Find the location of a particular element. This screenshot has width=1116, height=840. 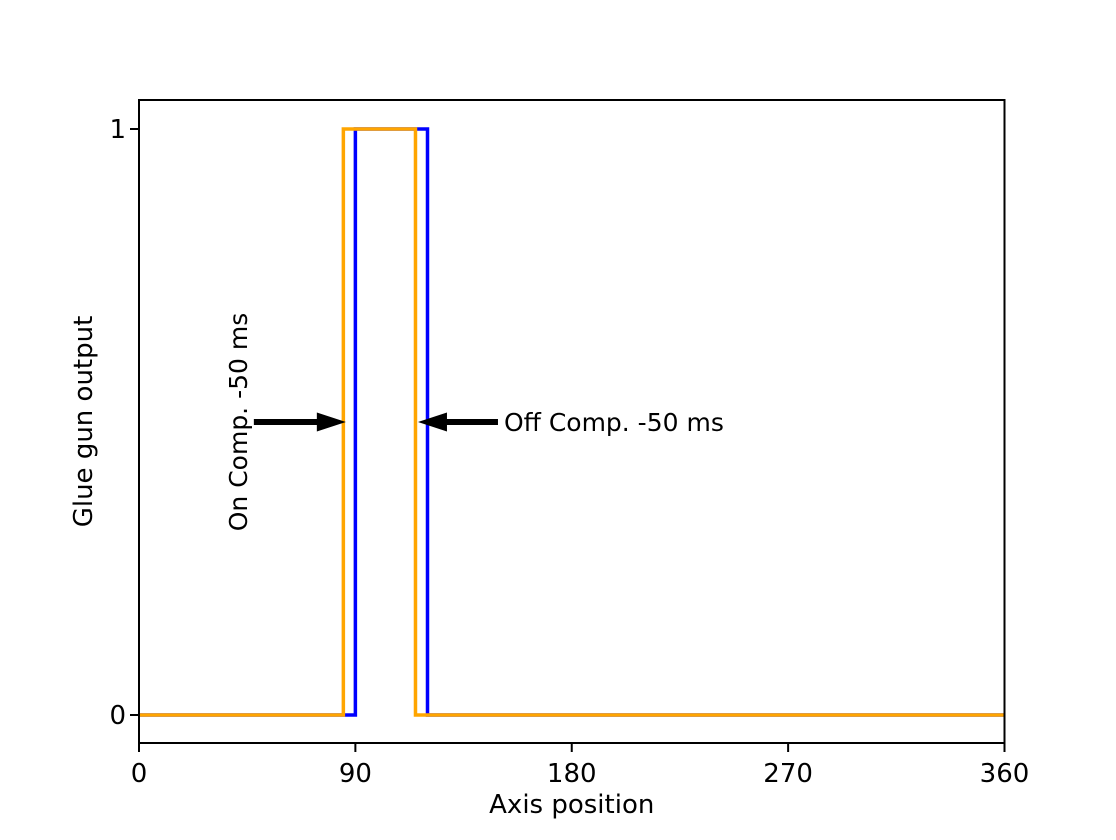

x-tick-label: 180 is located at coordinates (572, 774).